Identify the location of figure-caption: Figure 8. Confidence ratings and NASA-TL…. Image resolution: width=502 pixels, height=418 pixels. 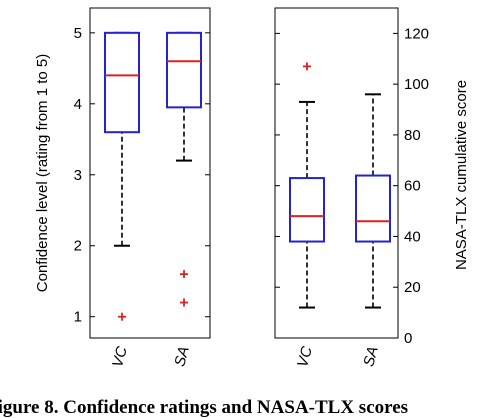
(204, 408).